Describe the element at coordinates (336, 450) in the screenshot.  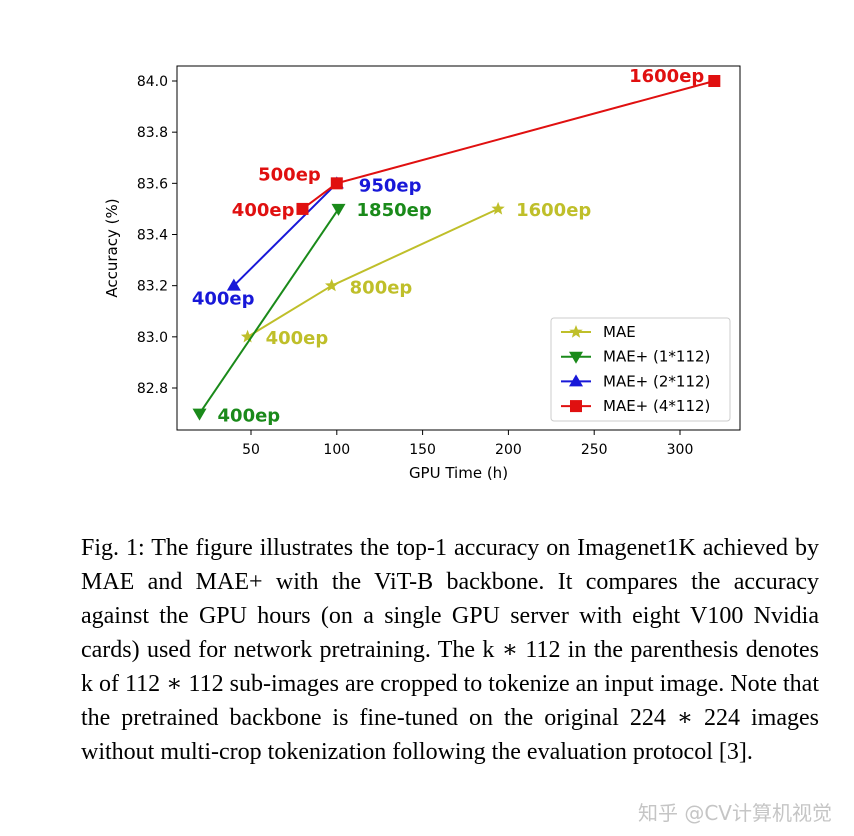
I see `x-tick-label: 100` at that location.